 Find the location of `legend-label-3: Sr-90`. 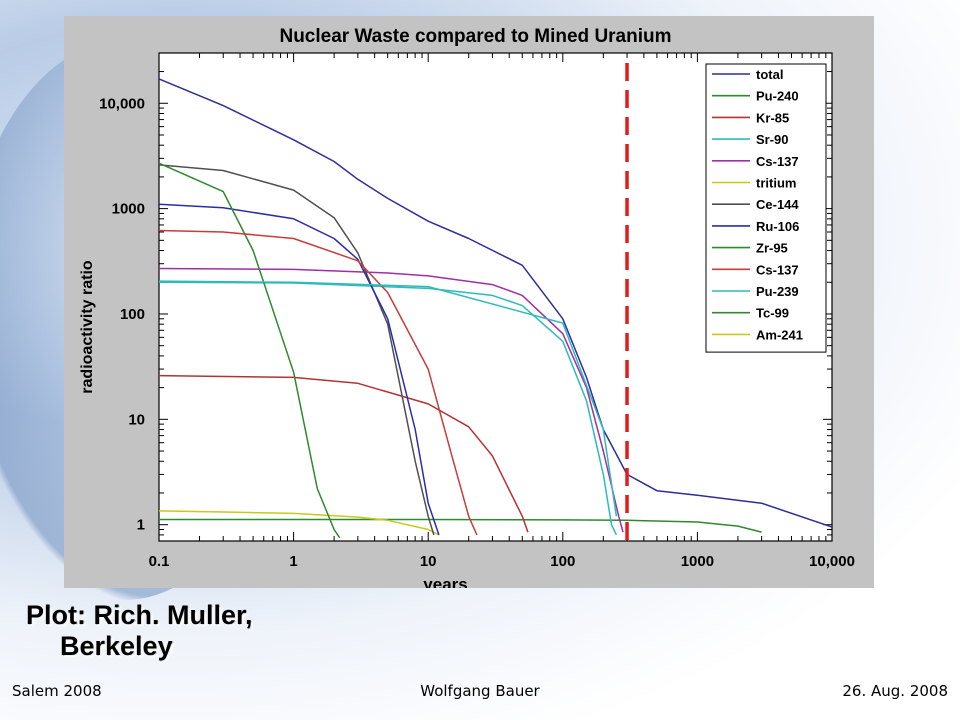

legend-label-3: Sr-90 is located at coordinates (772, 139).